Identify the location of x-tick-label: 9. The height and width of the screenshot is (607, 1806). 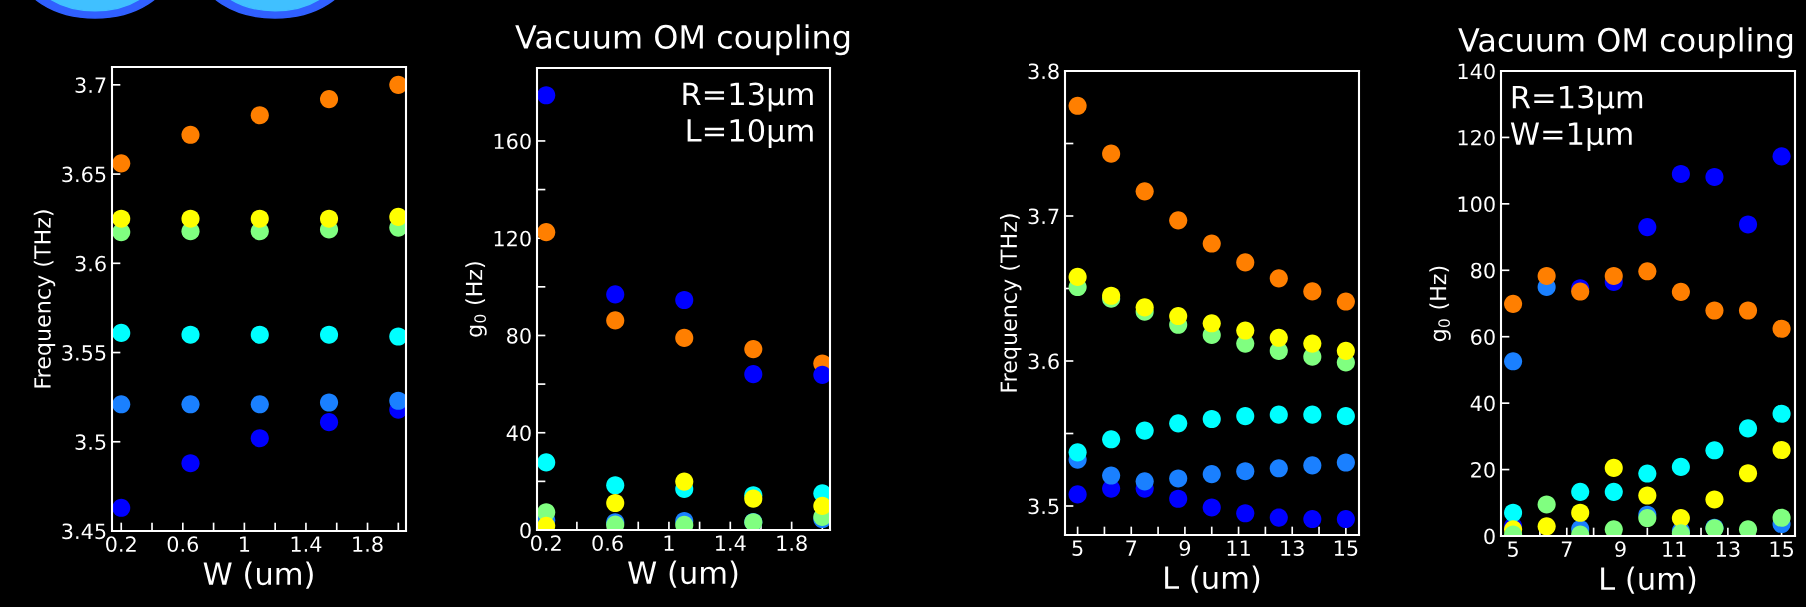
(1185, 548).